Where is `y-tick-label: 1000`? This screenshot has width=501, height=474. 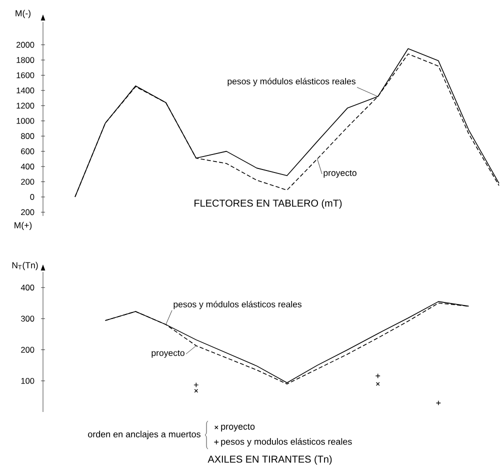
y-tick-label: 1000 is located at coordinates (25, 121).